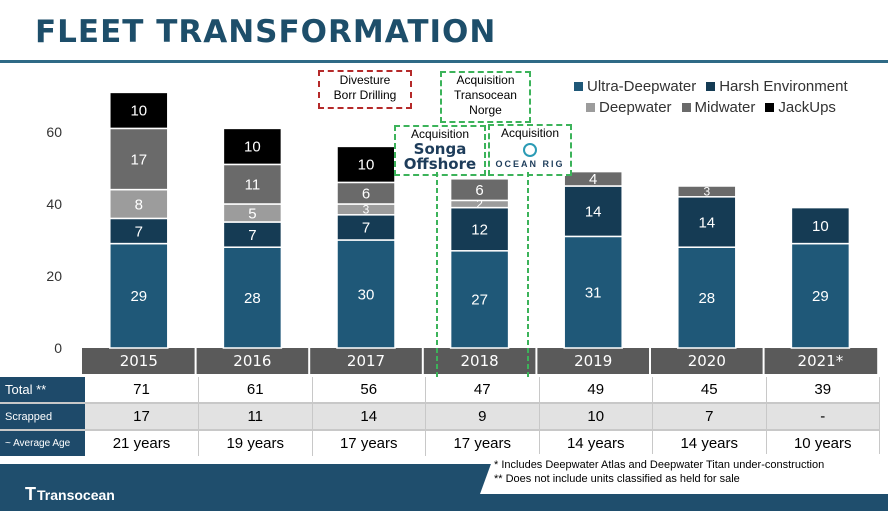 The width and height of the screenshot is (888, 511). What do you see at coordinates (823, 417) in the screenshot?
I see `table-cell: -` at bounding box center [823, 417].